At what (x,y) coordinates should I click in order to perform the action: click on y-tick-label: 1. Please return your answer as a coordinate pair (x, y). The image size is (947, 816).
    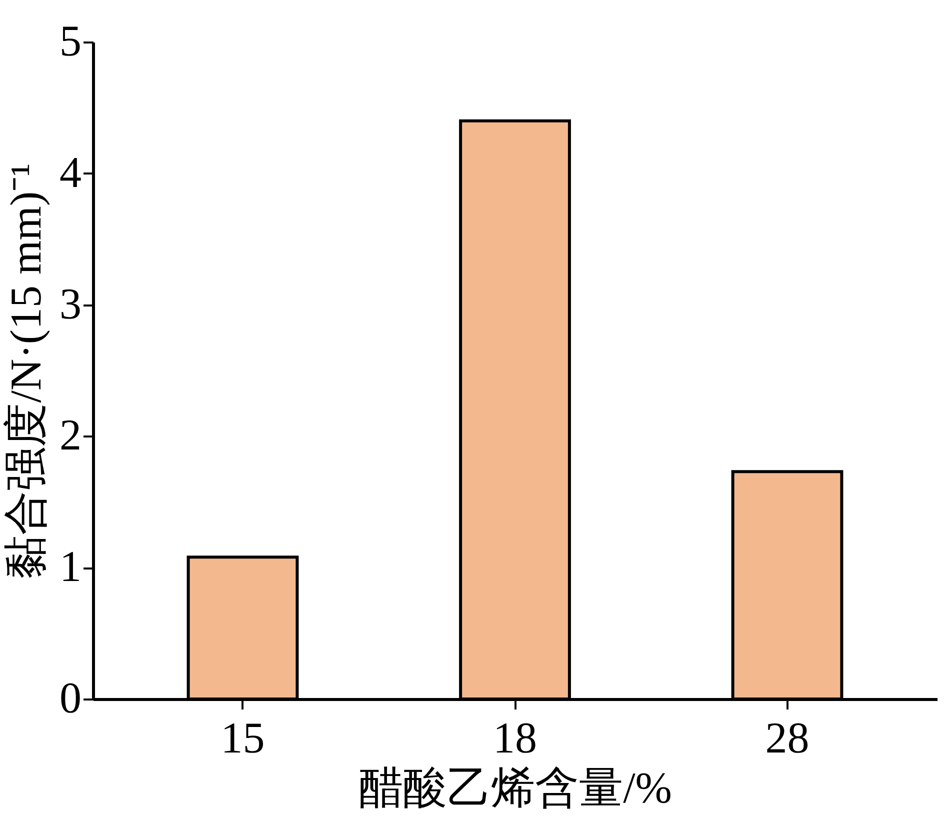
    Looking at the image, I should click on (71, 567).